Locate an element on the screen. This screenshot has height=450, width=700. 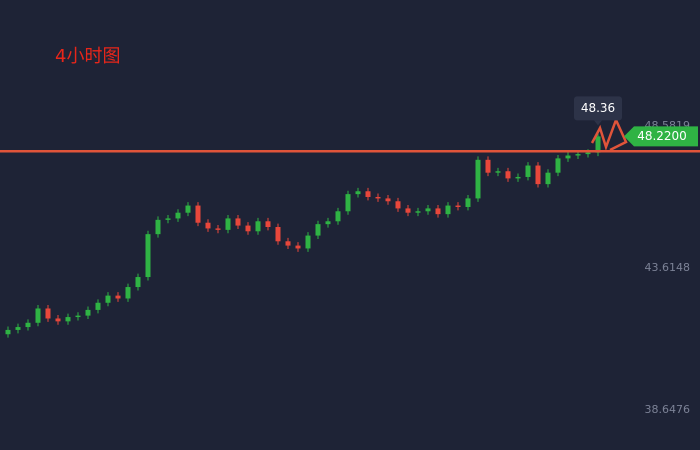
chart-title: 4小时图 is located at coordinates (87, 56).